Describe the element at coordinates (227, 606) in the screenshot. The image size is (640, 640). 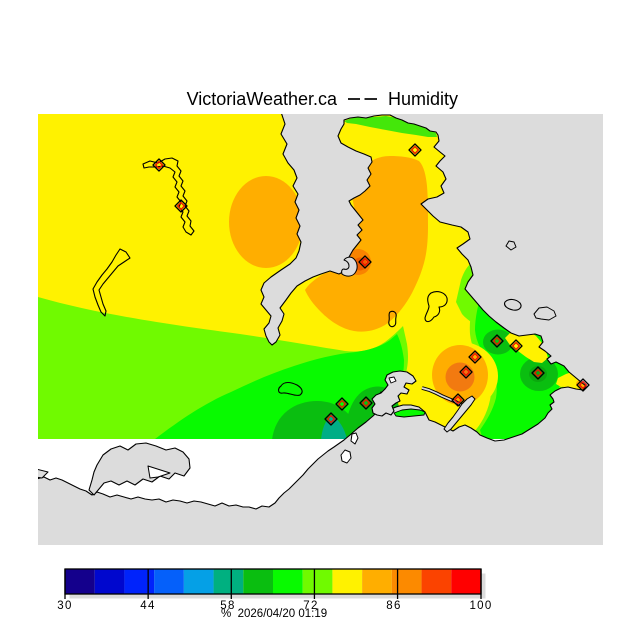
I see `svg-text: 58` at that location.